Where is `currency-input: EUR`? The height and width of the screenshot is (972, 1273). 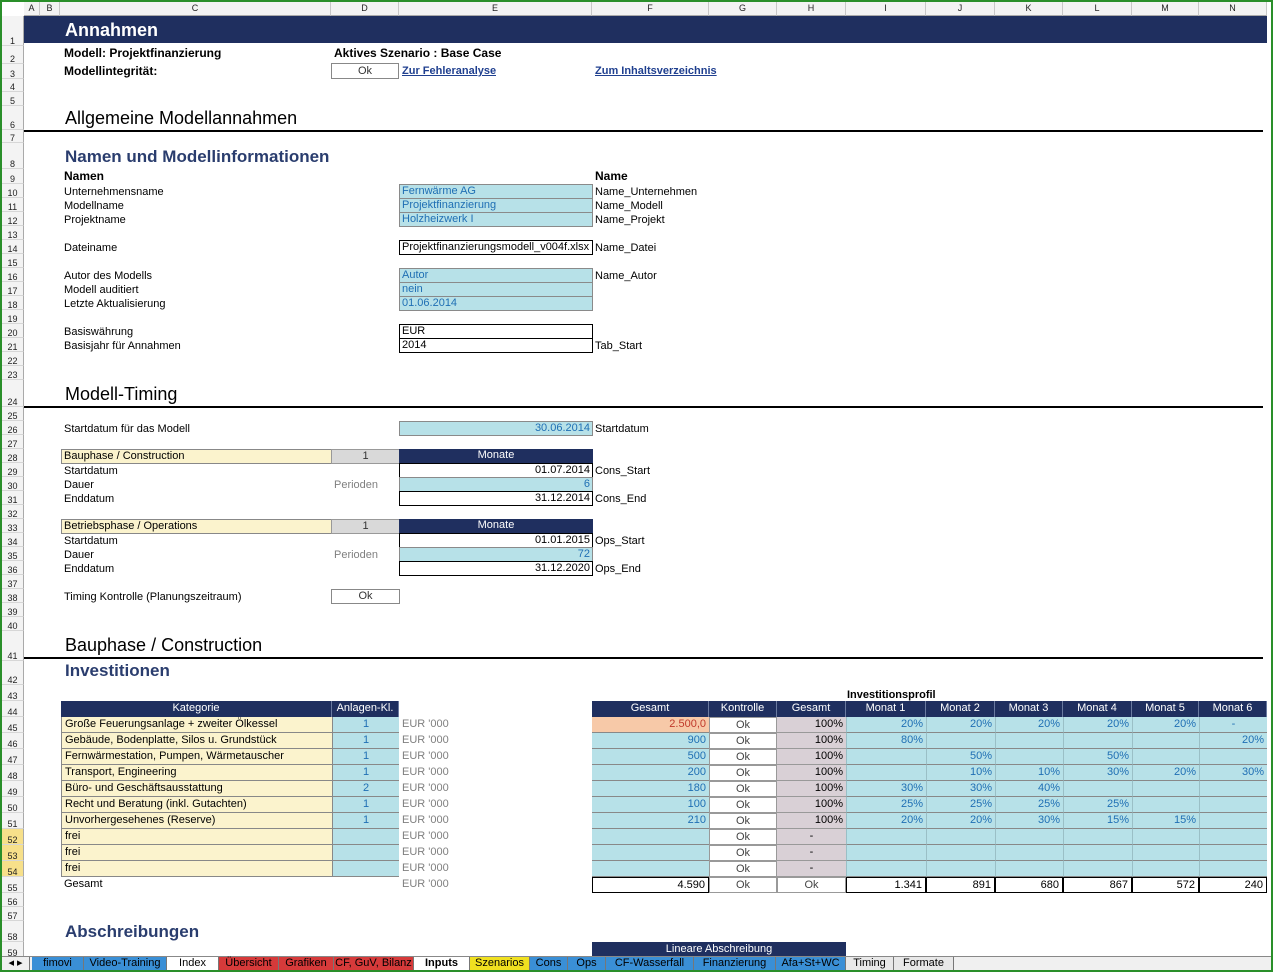
currency-input: EUR is located at coordinates (496, 331).